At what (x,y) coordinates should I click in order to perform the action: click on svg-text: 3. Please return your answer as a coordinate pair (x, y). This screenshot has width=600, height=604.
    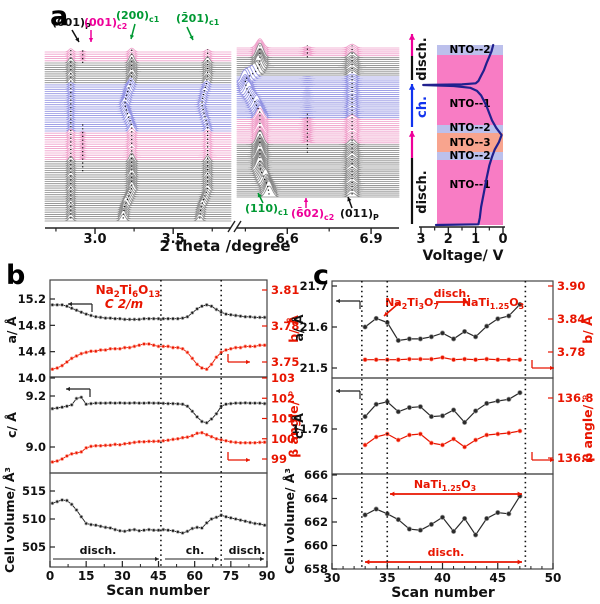
    Looking at the image, I should click on (420, 239).